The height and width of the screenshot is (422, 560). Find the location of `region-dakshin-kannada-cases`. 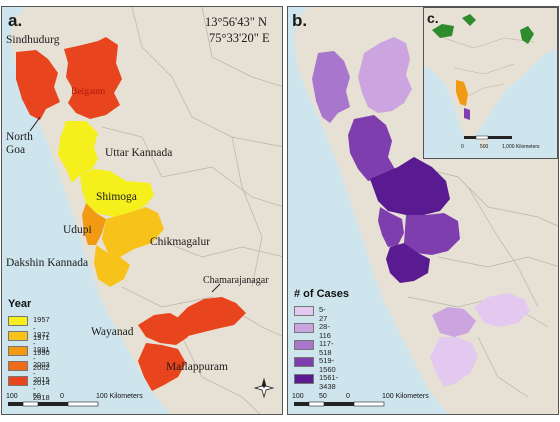

region-dakshin-kannada-cases is located at coordinates (408, 263).